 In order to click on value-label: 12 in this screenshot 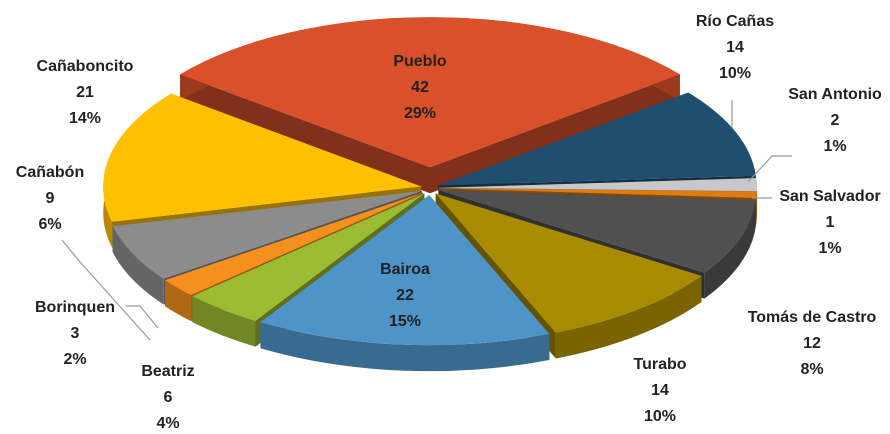, I will do `click(812, 343)`.